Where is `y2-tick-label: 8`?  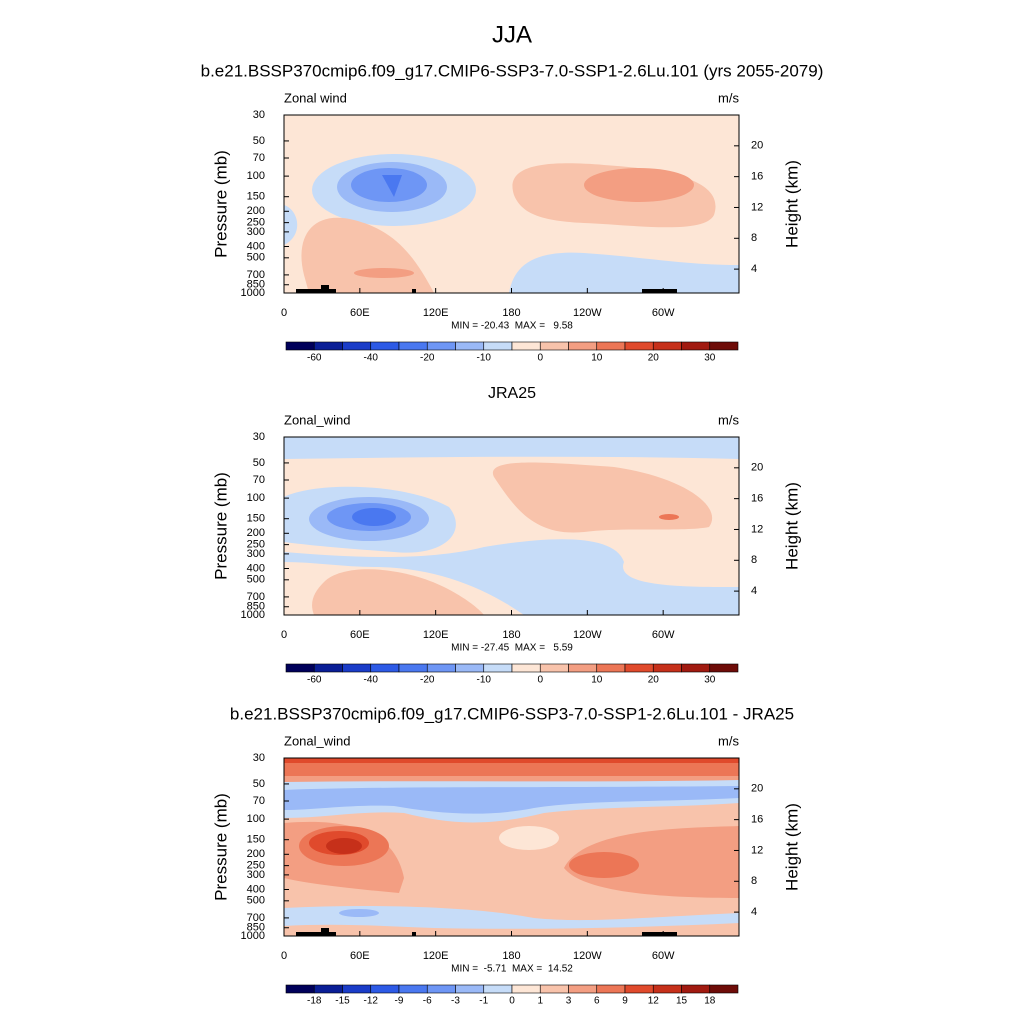
y2-tick-label: 8 is located at coordinates (754, 238).